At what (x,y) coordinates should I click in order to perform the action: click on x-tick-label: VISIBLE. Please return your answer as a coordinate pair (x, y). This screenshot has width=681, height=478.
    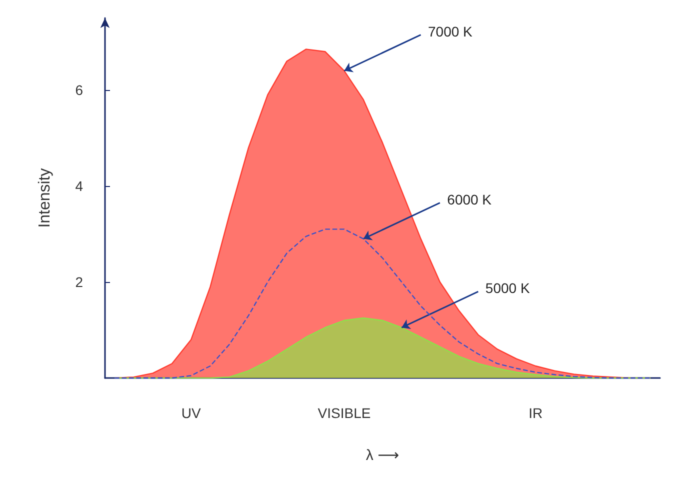
    Looking at the image, I should click on (344, 413).